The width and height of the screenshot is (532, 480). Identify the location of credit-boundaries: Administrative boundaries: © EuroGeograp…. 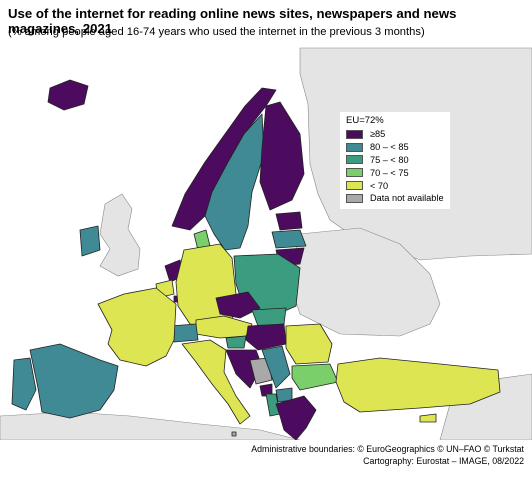
(387, 449).